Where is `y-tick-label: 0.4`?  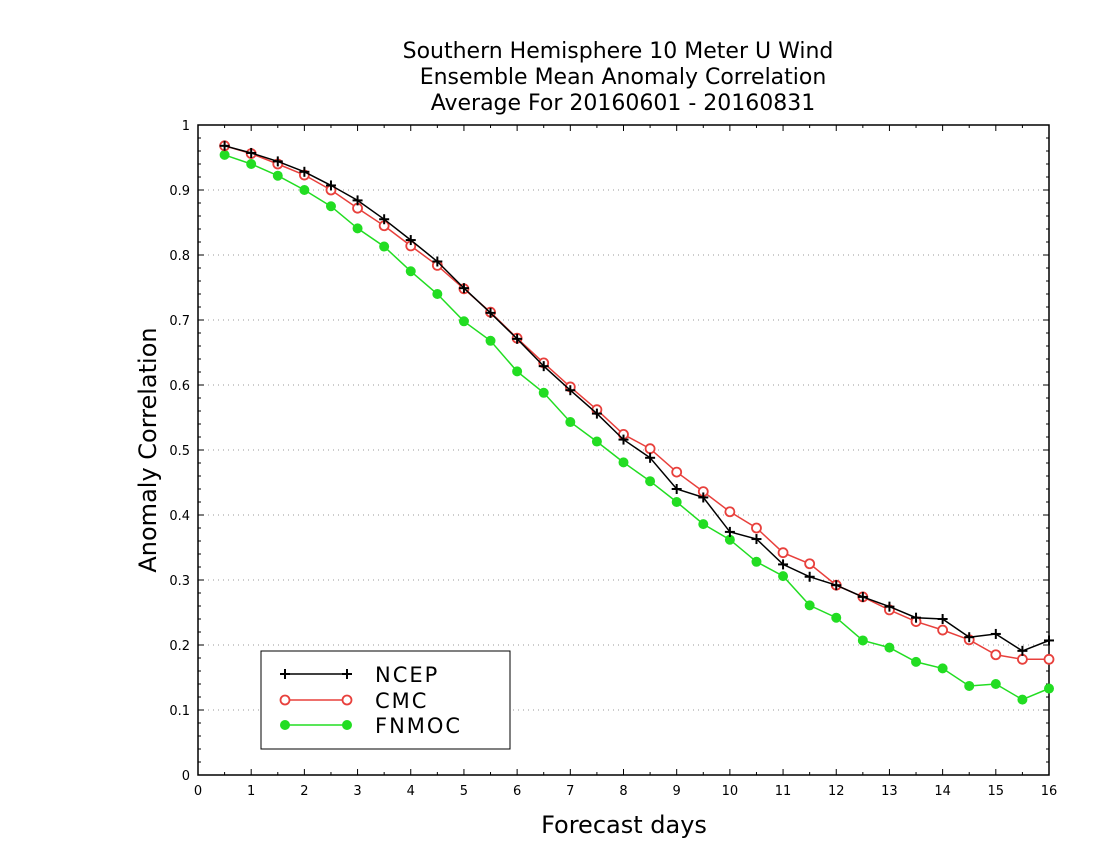
y-tick-label: 0.4 is located at coordinates (179, 516).